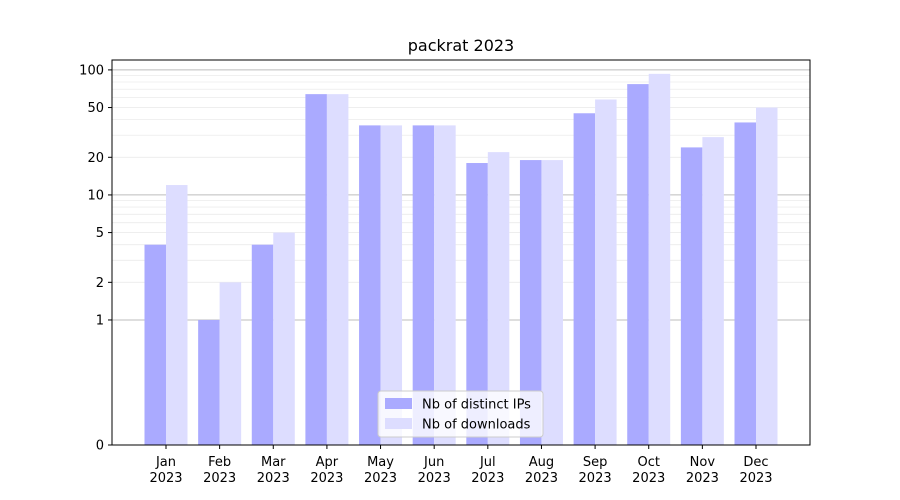  What do you see at coordinates (648, 470) in the screenshot?
I see `x-tick-label: Oct 2023` at bounding box center [648, 470].